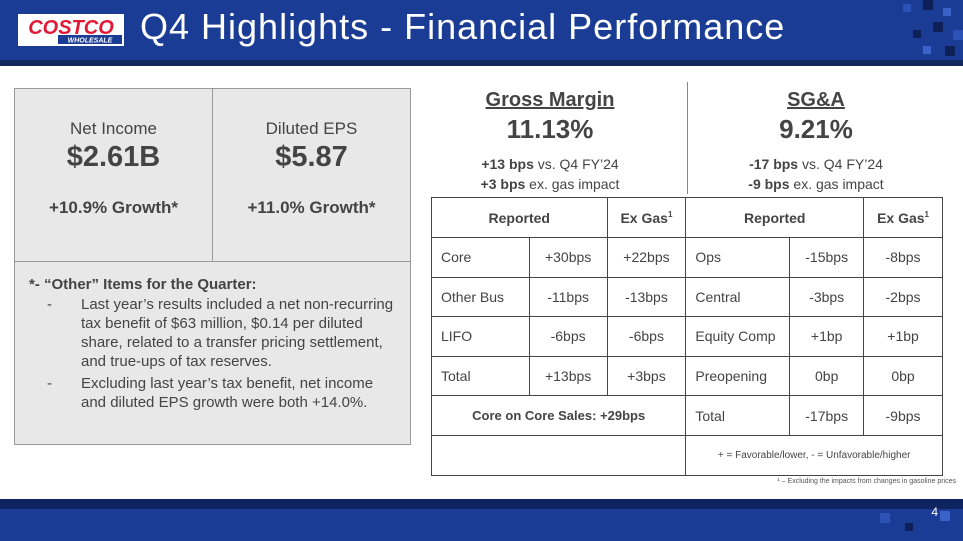 This screenshot has height=541, width=963. What do you see at coordinates (311, 175) in the screenshot?
I see `diluted-eps-card: Diluted EPS $5.87 +11.0% Growth*` at bounding box center [311, 175].